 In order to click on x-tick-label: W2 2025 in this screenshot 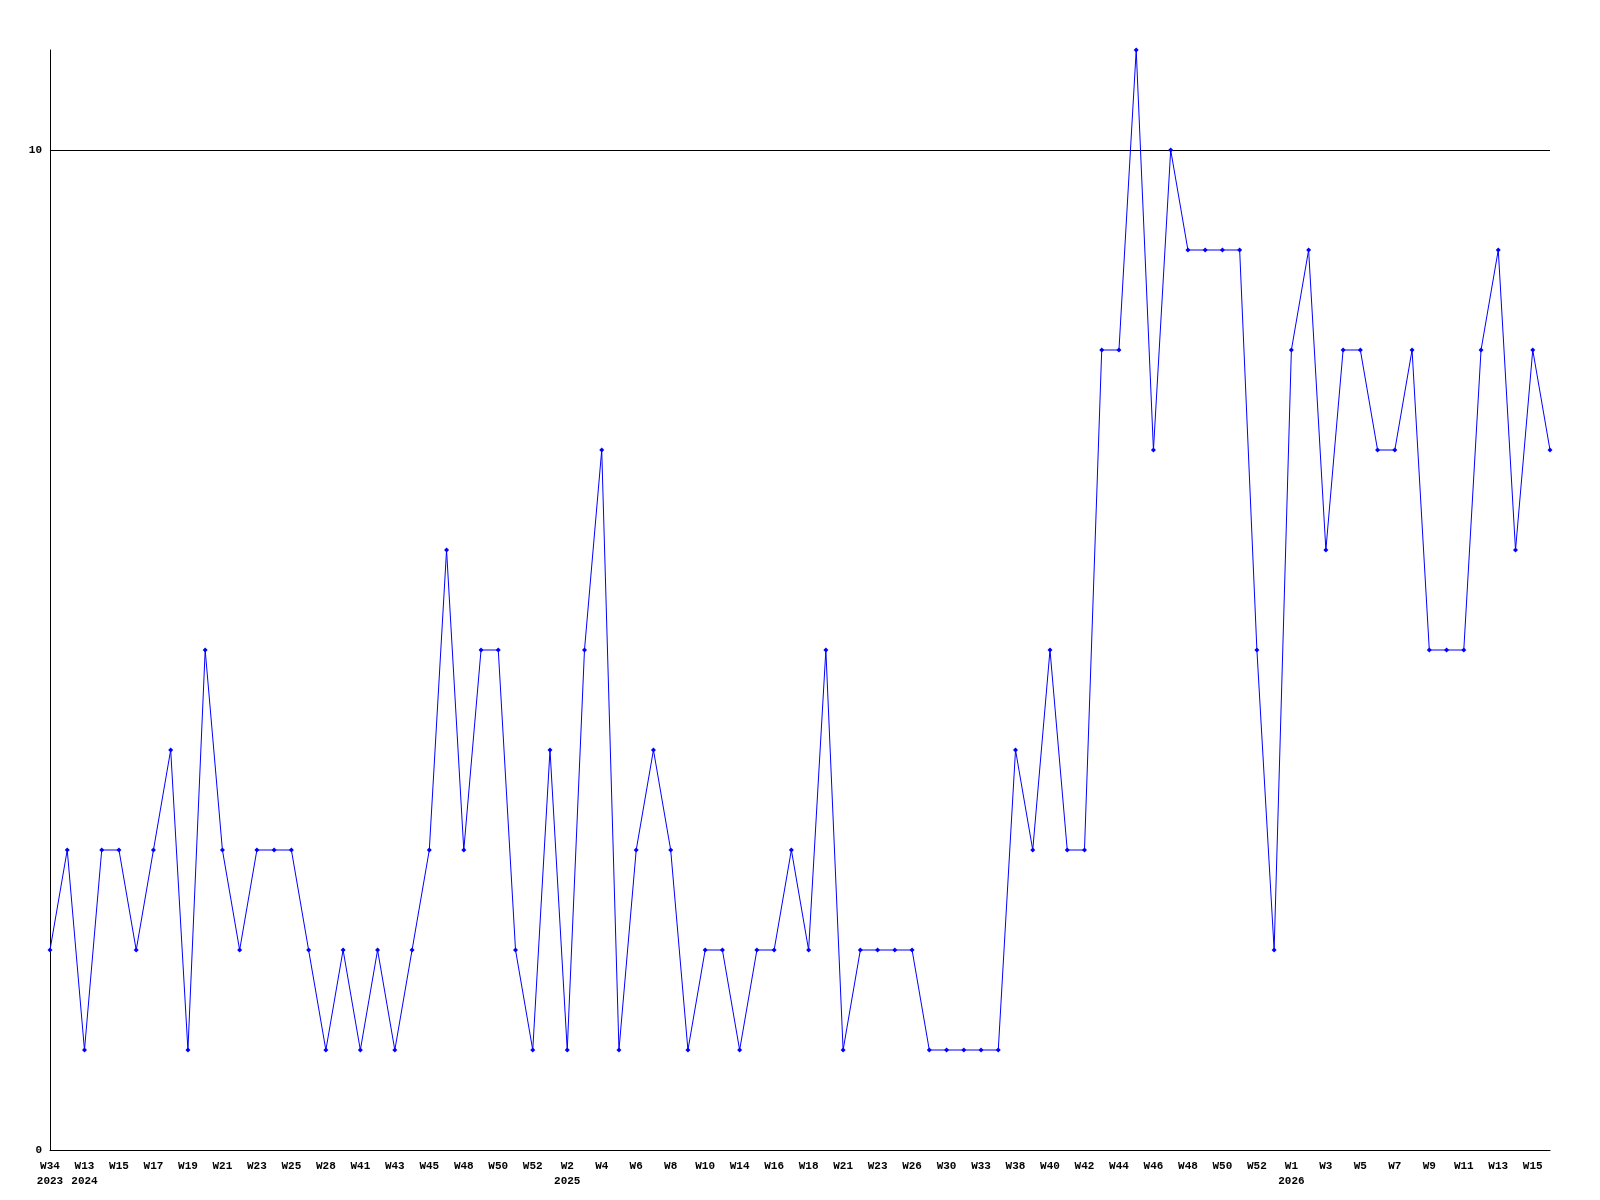, I will do `click(567, 1173)`.